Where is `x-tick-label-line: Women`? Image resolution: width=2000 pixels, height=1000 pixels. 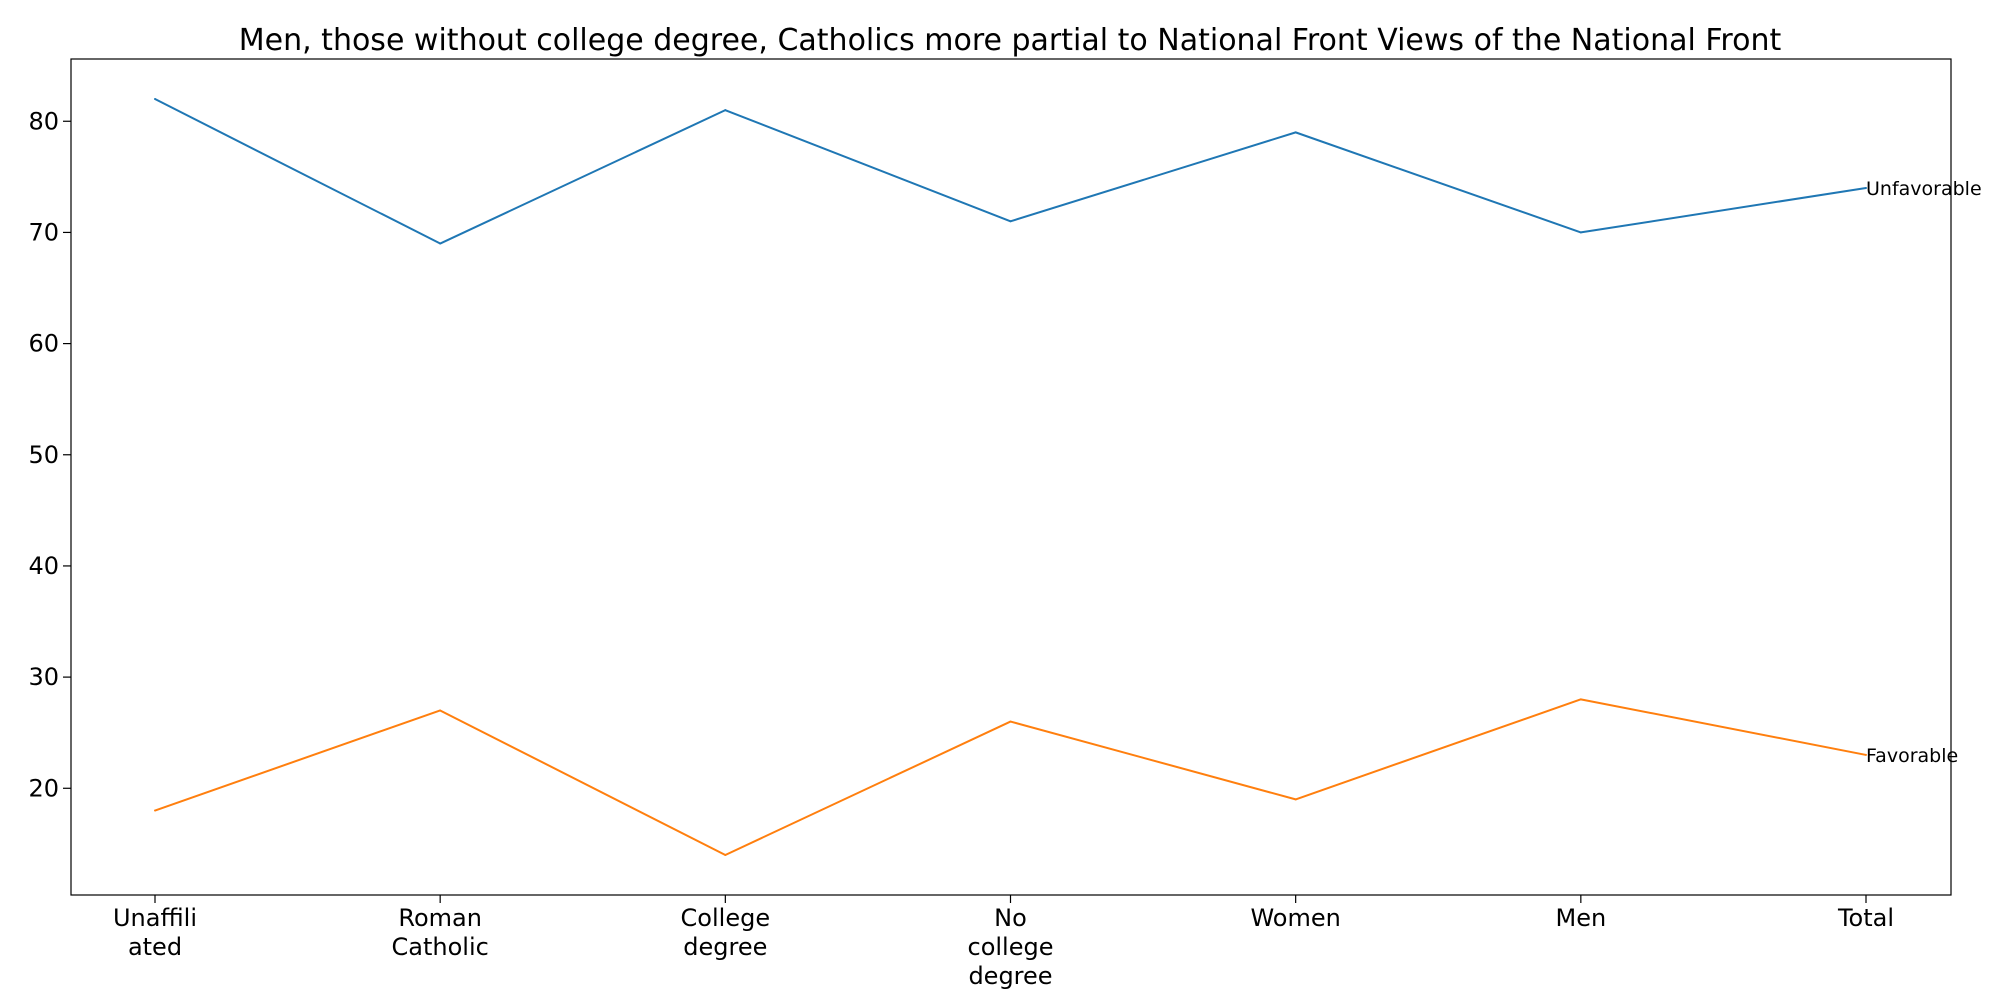
x-tick-label-line: Women is located at coordinates (1295, 918).